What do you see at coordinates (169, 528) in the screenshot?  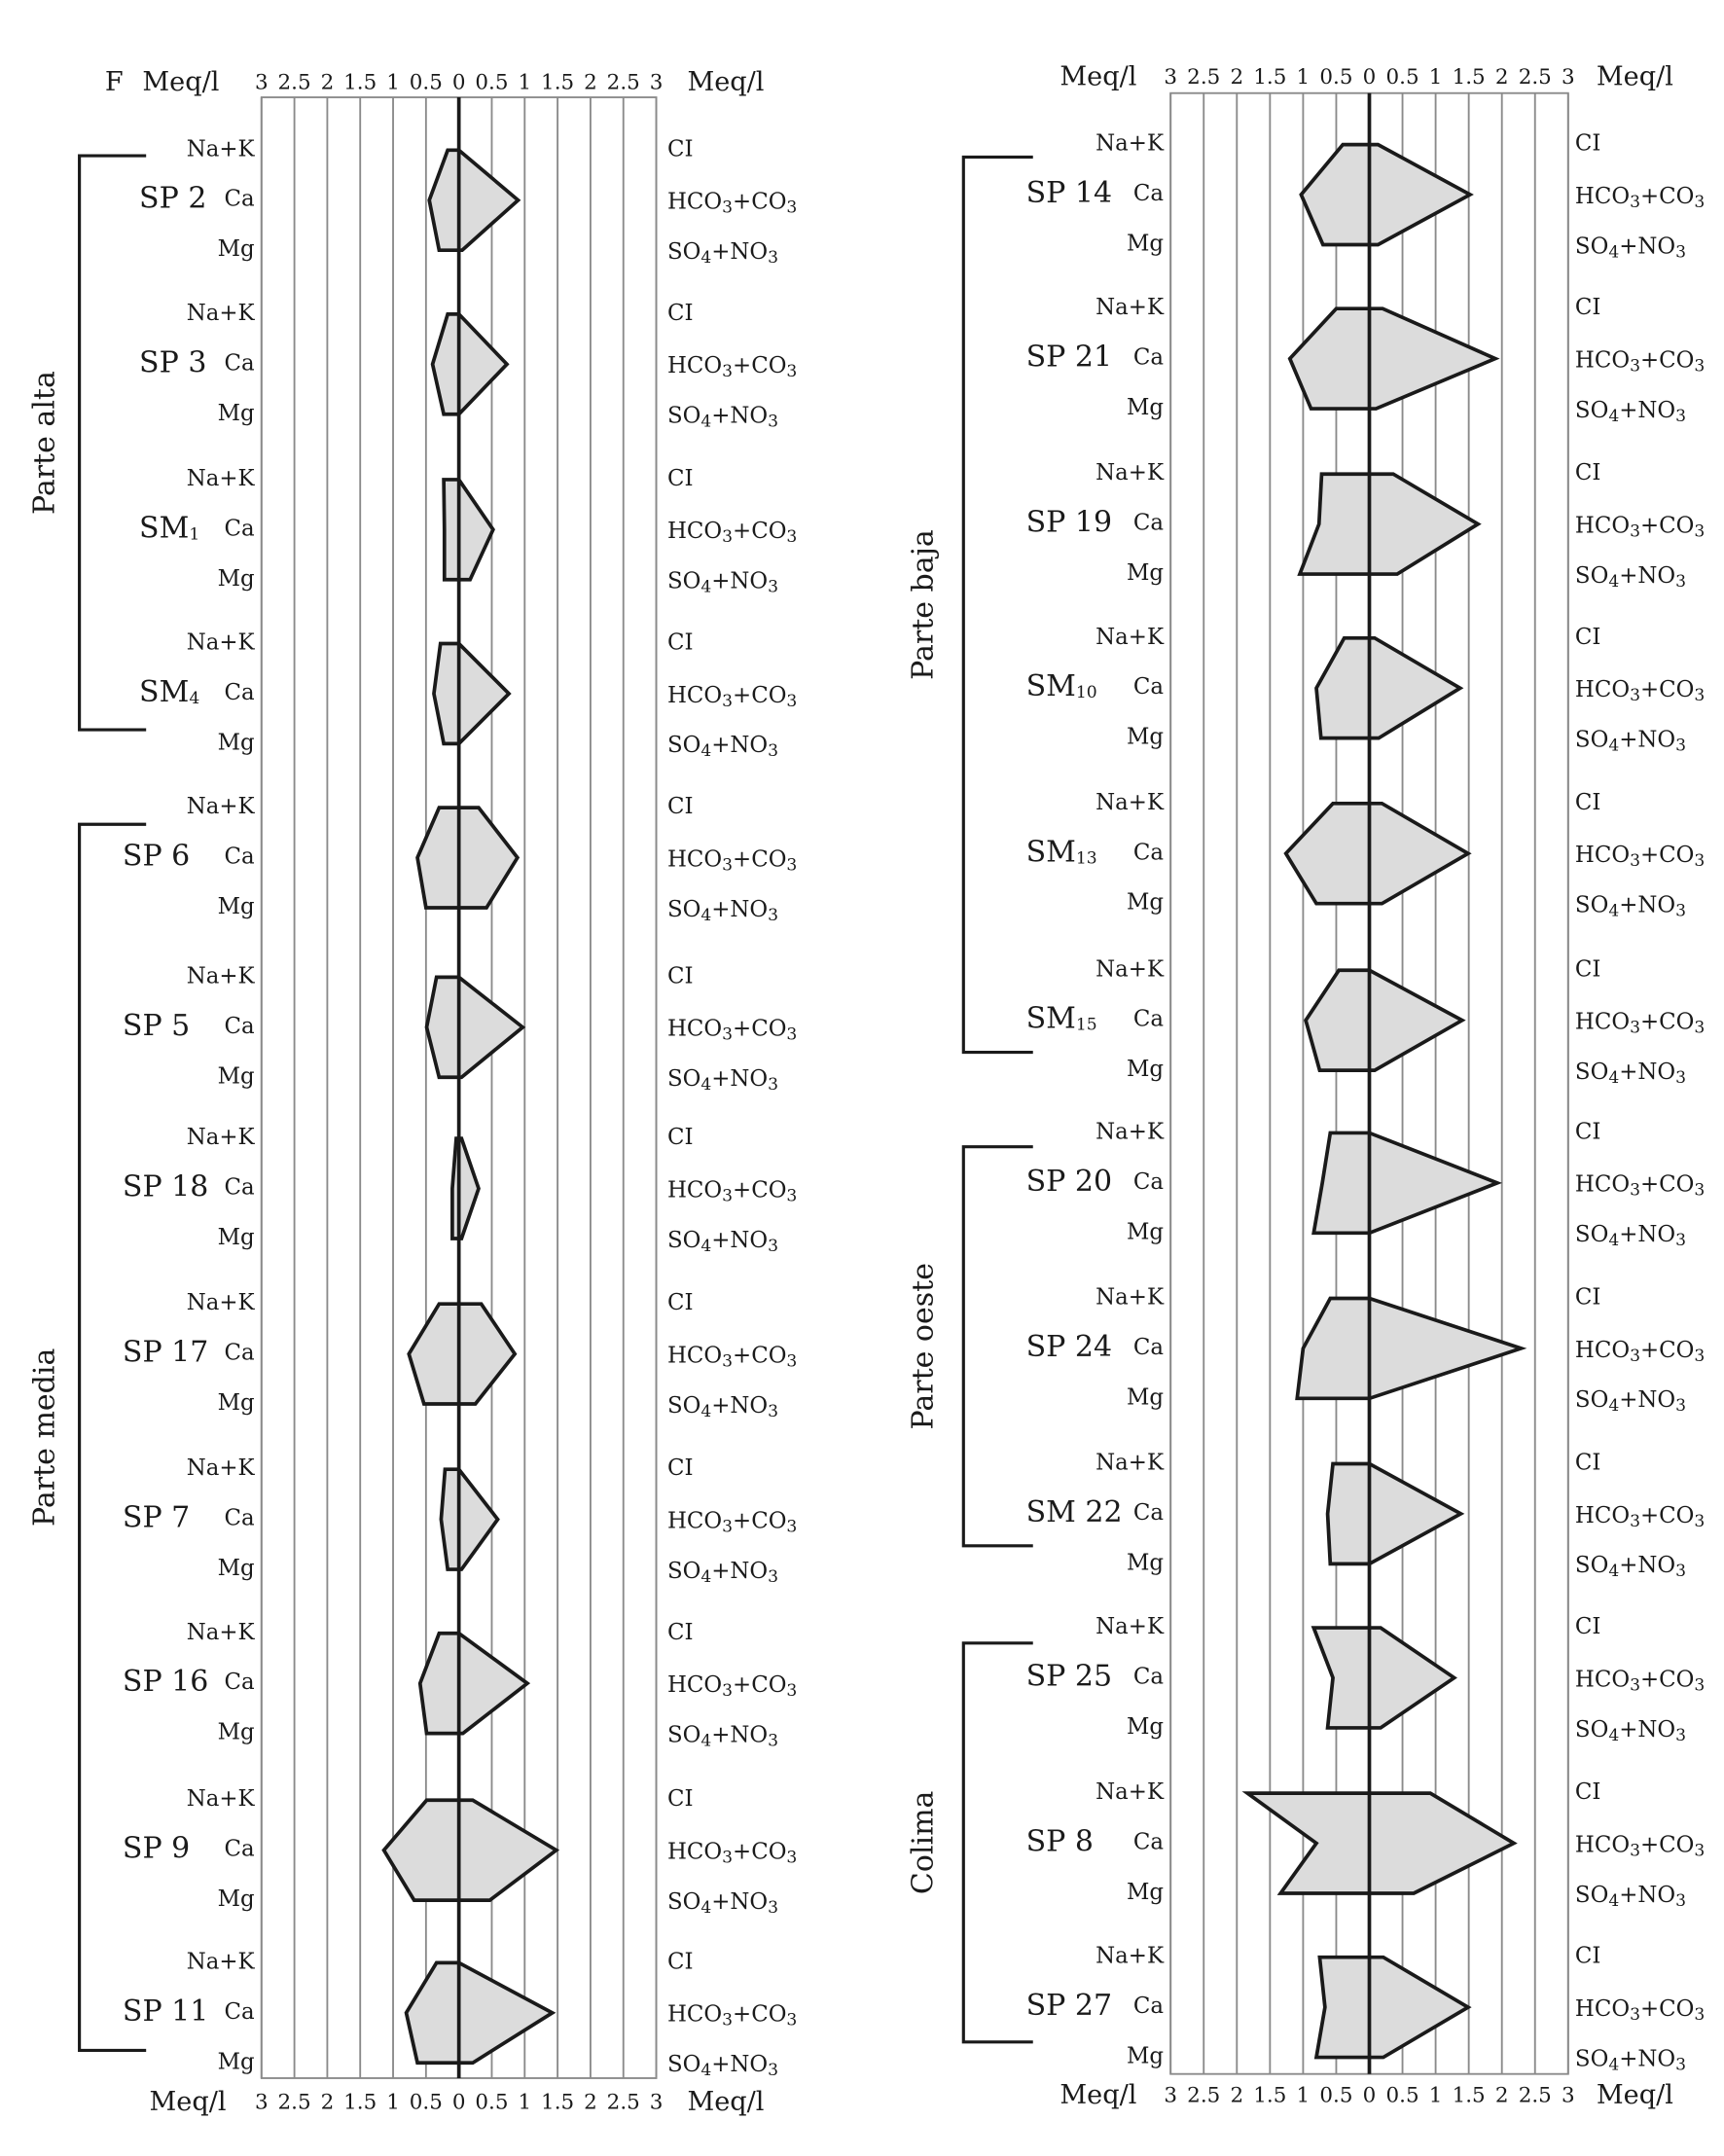 I see `sample-name: SM1` at bounding box center [169, 528].